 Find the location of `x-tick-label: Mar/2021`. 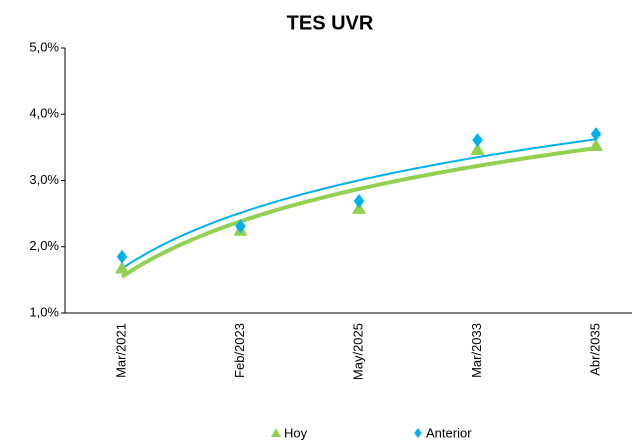

x-tick-label: Mar/2021 is located at coordinates (120, 350).